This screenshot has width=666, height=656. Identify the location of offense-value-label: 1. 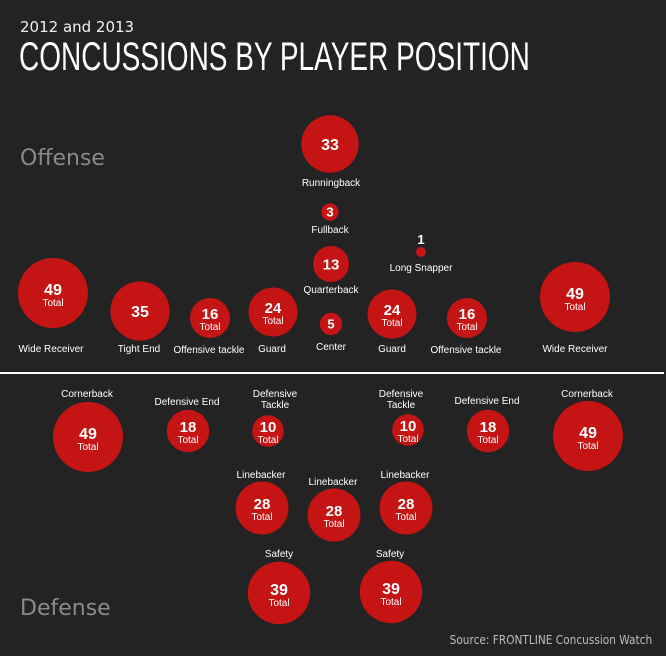
(420, 239).